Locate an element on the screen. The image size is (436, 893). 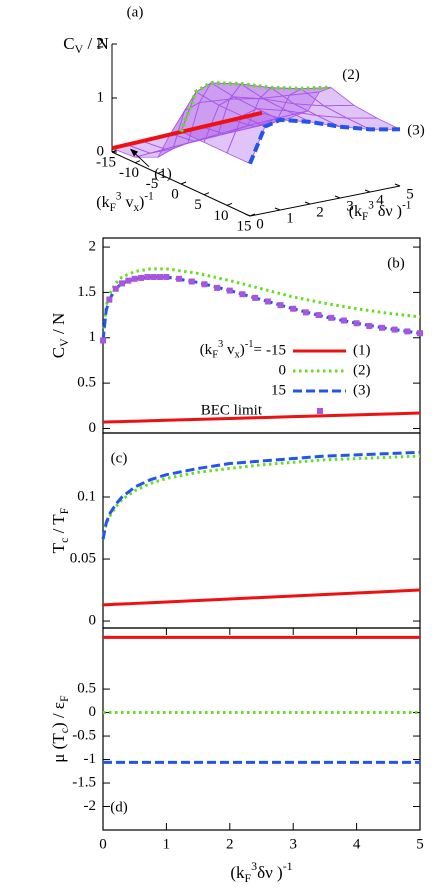
x-tick-label: -5 is located at coordinates (152, 184).